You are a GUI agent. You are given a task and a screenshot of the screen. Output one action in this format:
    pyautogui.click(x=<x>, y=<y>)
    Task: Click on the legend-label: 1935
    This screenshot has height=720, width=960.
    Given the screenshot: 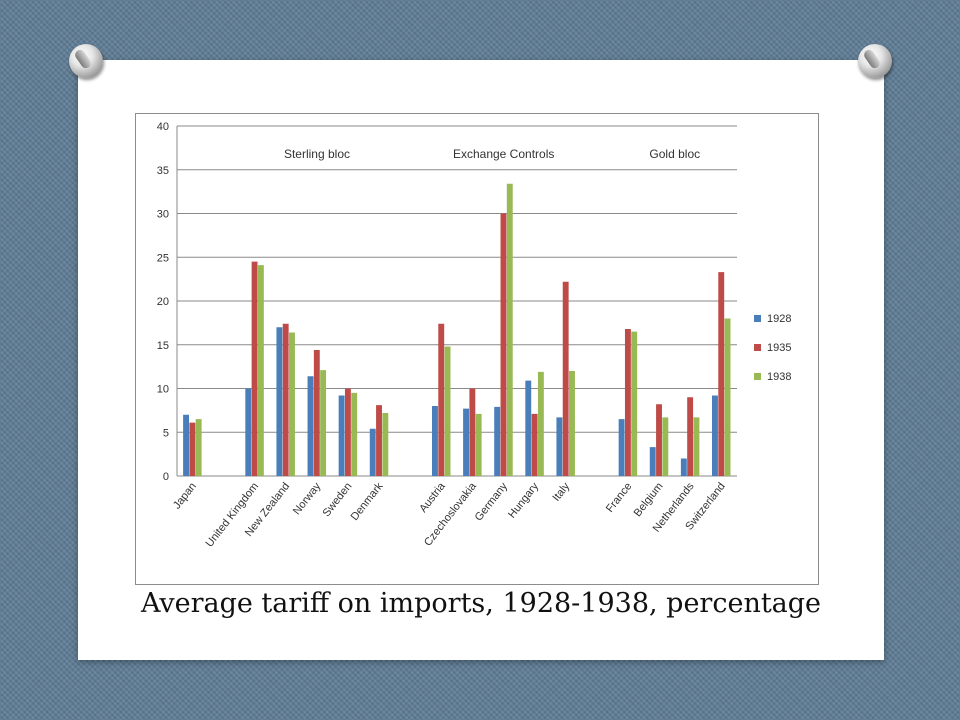 What is the action you would take?
    pyautogui.click(x=779, y=348)
    